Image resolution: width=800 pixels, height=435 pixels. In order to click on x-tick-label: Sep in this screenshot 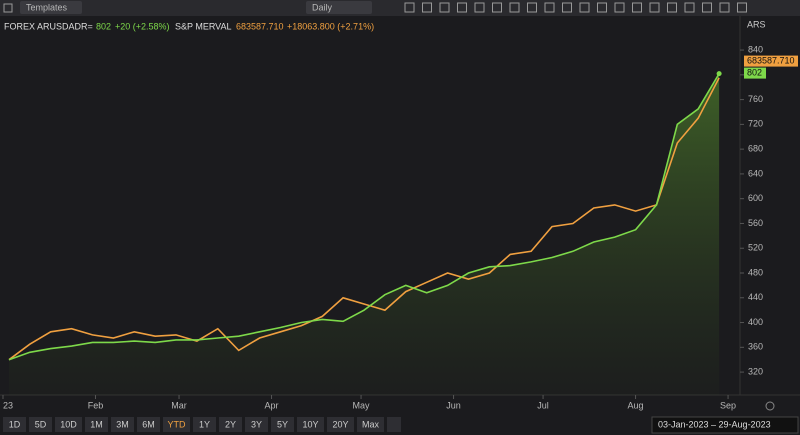, I will do `click(728, 405)`.